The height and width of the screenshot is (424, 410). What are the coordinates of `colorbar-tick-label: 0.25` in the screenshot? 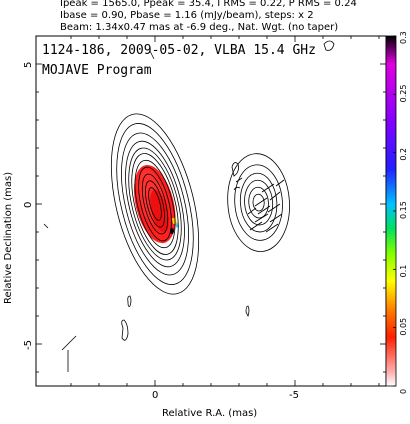 It's located at (403, 94).